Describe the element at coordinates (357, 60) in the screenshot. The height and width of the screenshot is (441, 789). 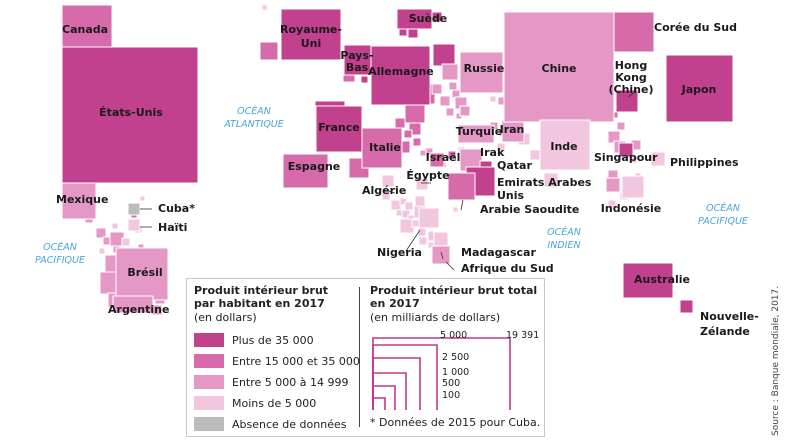
I see `country-square-pays-bas` at that location.